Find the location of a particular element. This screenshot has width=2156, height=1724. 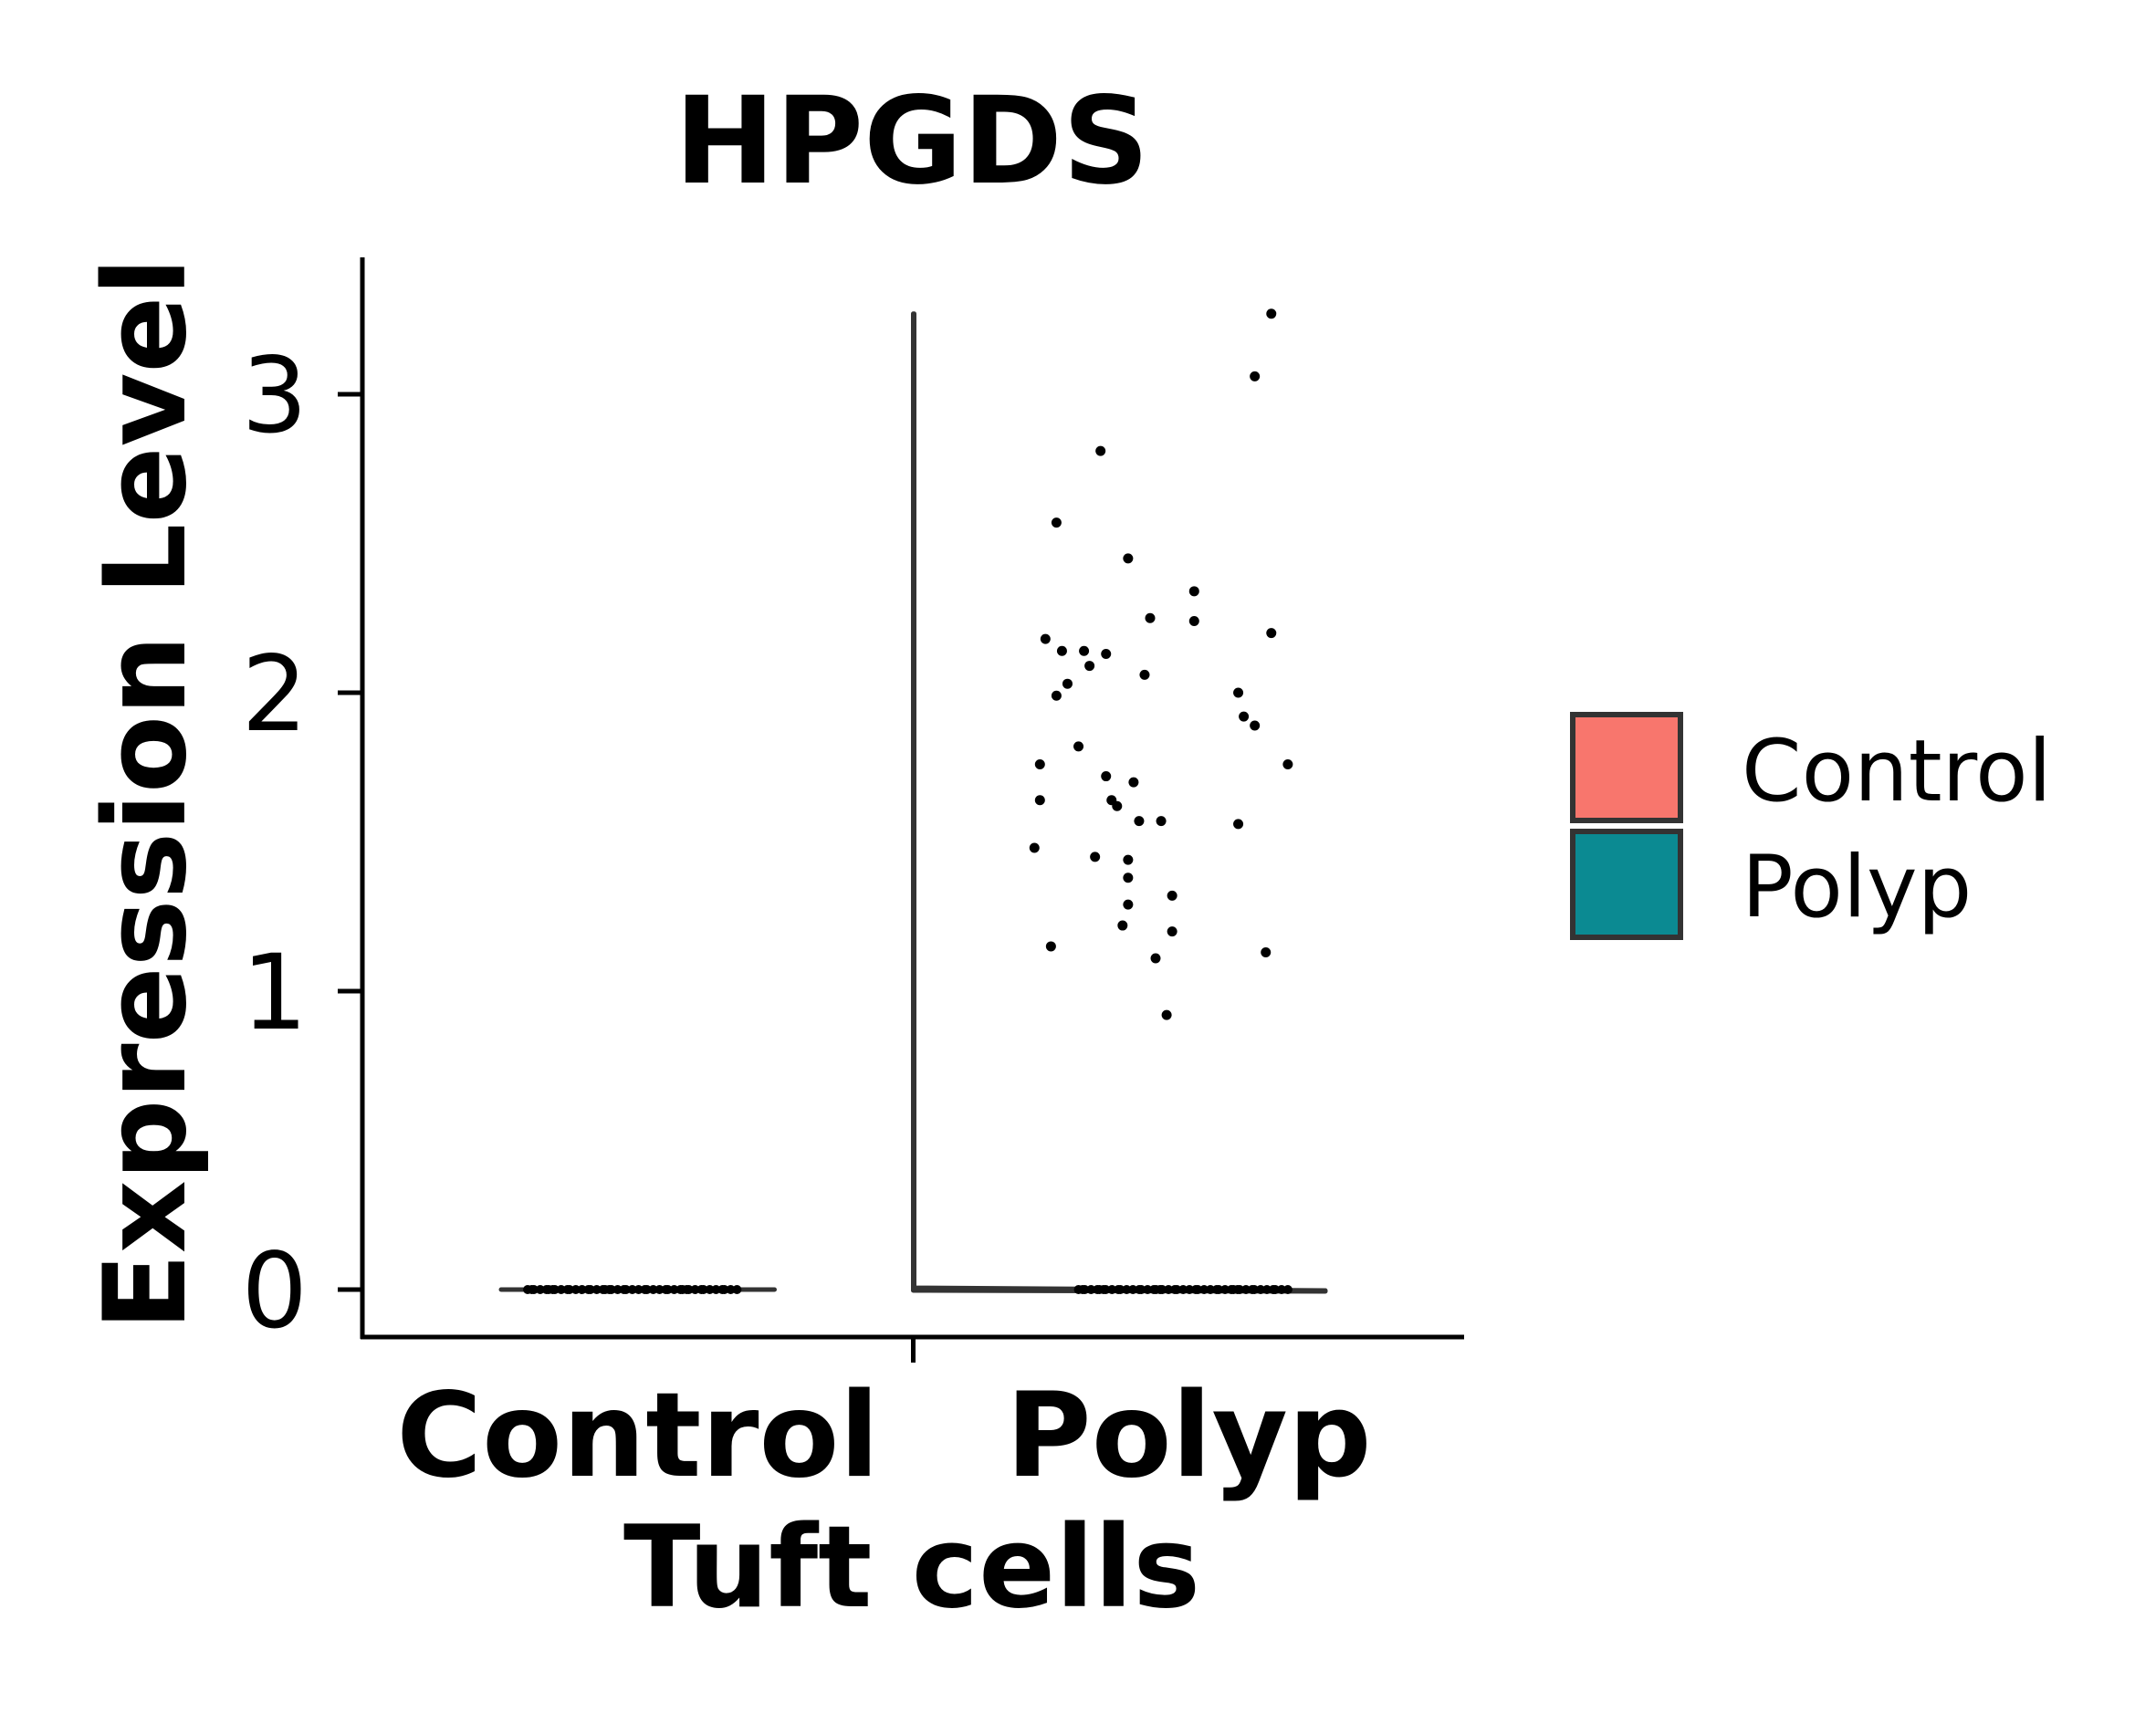

legend-swatch-polyp is located at coordinates (1626, 884).